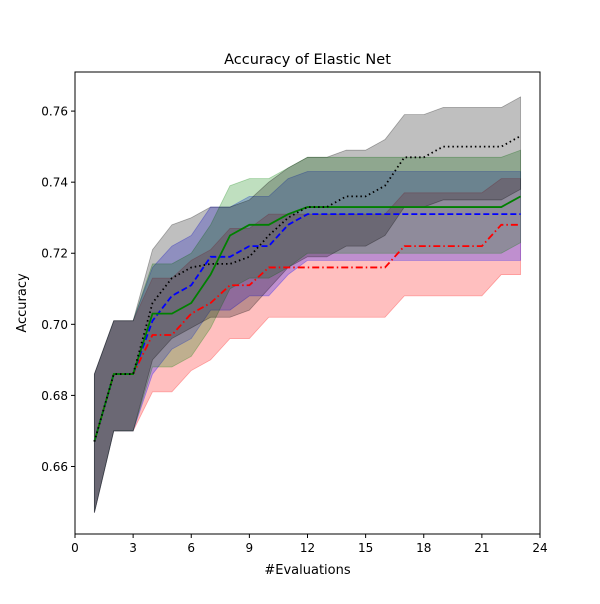 This screenshot has width=600, height=604. I want to click on x-axis-label: #Evaluations, so click(307, 570).